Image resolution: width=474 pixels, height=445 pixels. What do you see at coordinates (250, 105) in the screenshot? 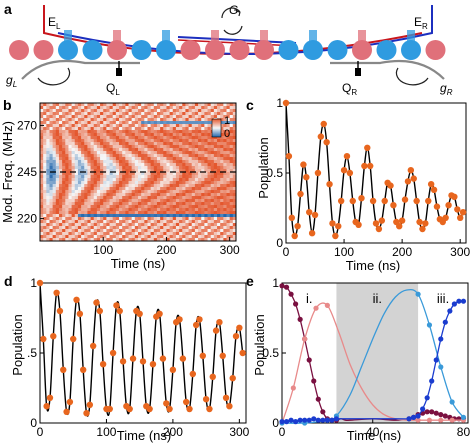
I see `panel-label-c: c` at bounding box center [250, 105].